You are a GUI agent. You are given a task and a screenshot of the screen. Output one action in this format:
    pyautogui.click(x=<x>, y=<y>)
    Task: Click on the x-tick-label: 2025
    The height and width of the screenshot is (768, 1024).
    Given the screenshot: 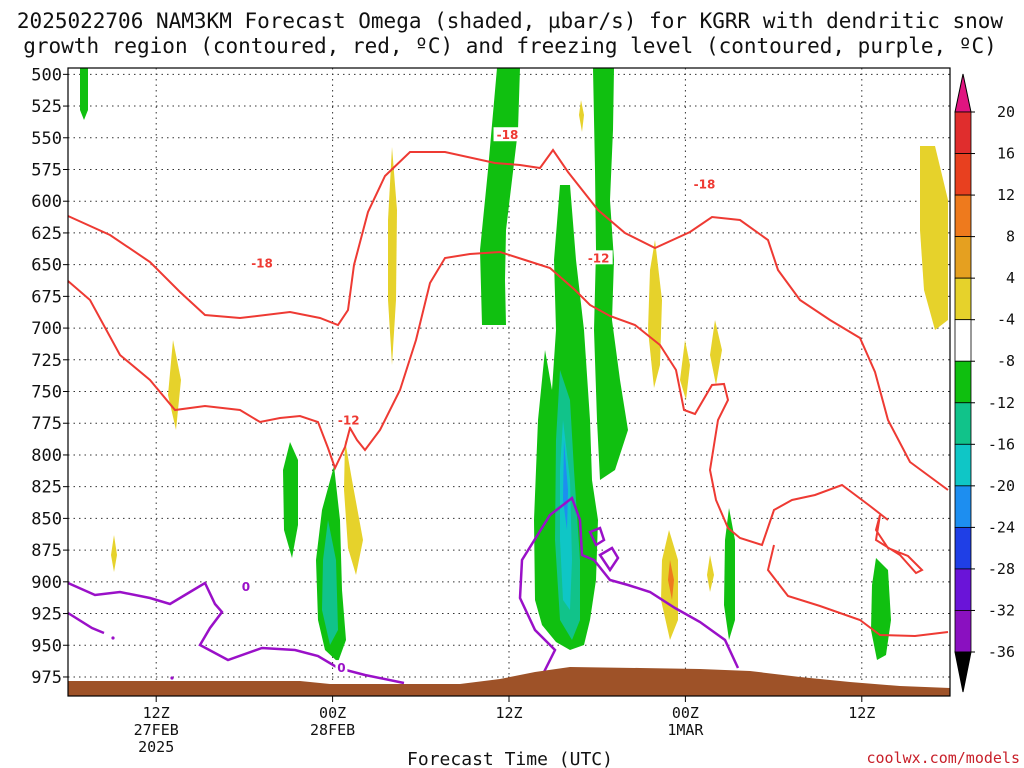 What is the action you would take?
    pyautogui.click(x=156, y=747)
    